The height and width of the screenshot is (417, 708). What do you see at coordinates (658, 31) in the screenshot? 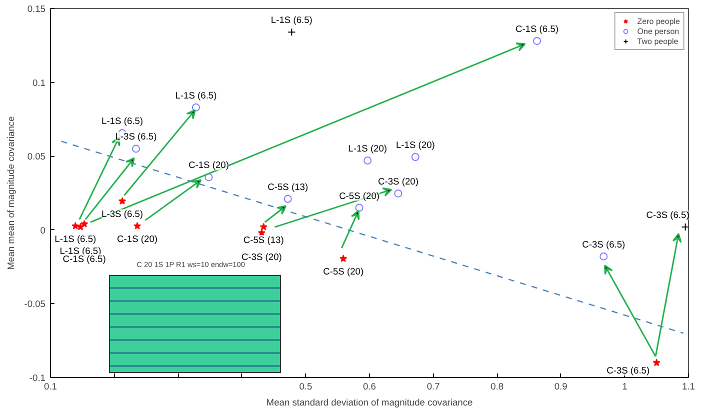
I see `legend-label: One person` at bounding box center [658, 31].